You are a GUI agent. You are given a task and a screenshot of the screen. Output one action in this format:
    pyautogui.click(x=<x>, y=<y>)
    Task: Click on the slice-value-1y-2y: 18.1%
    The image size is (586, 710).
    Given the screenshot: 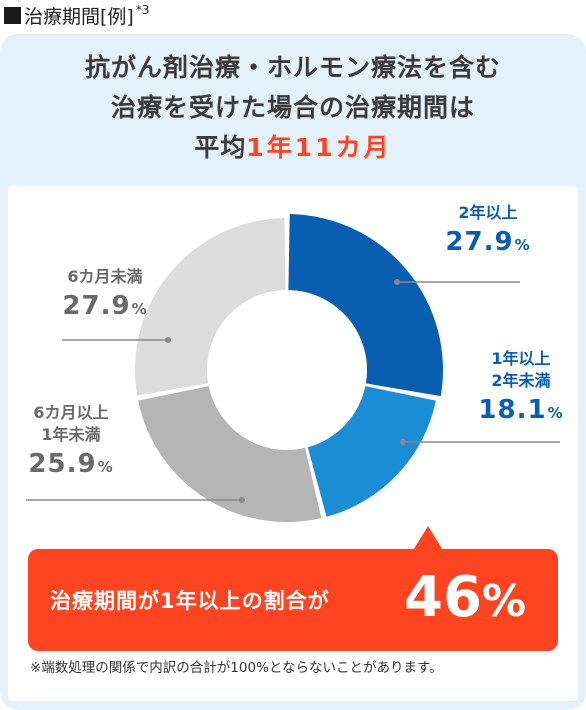 What is the action you would take?
    pyautogui.click(x=521, y=410)
    